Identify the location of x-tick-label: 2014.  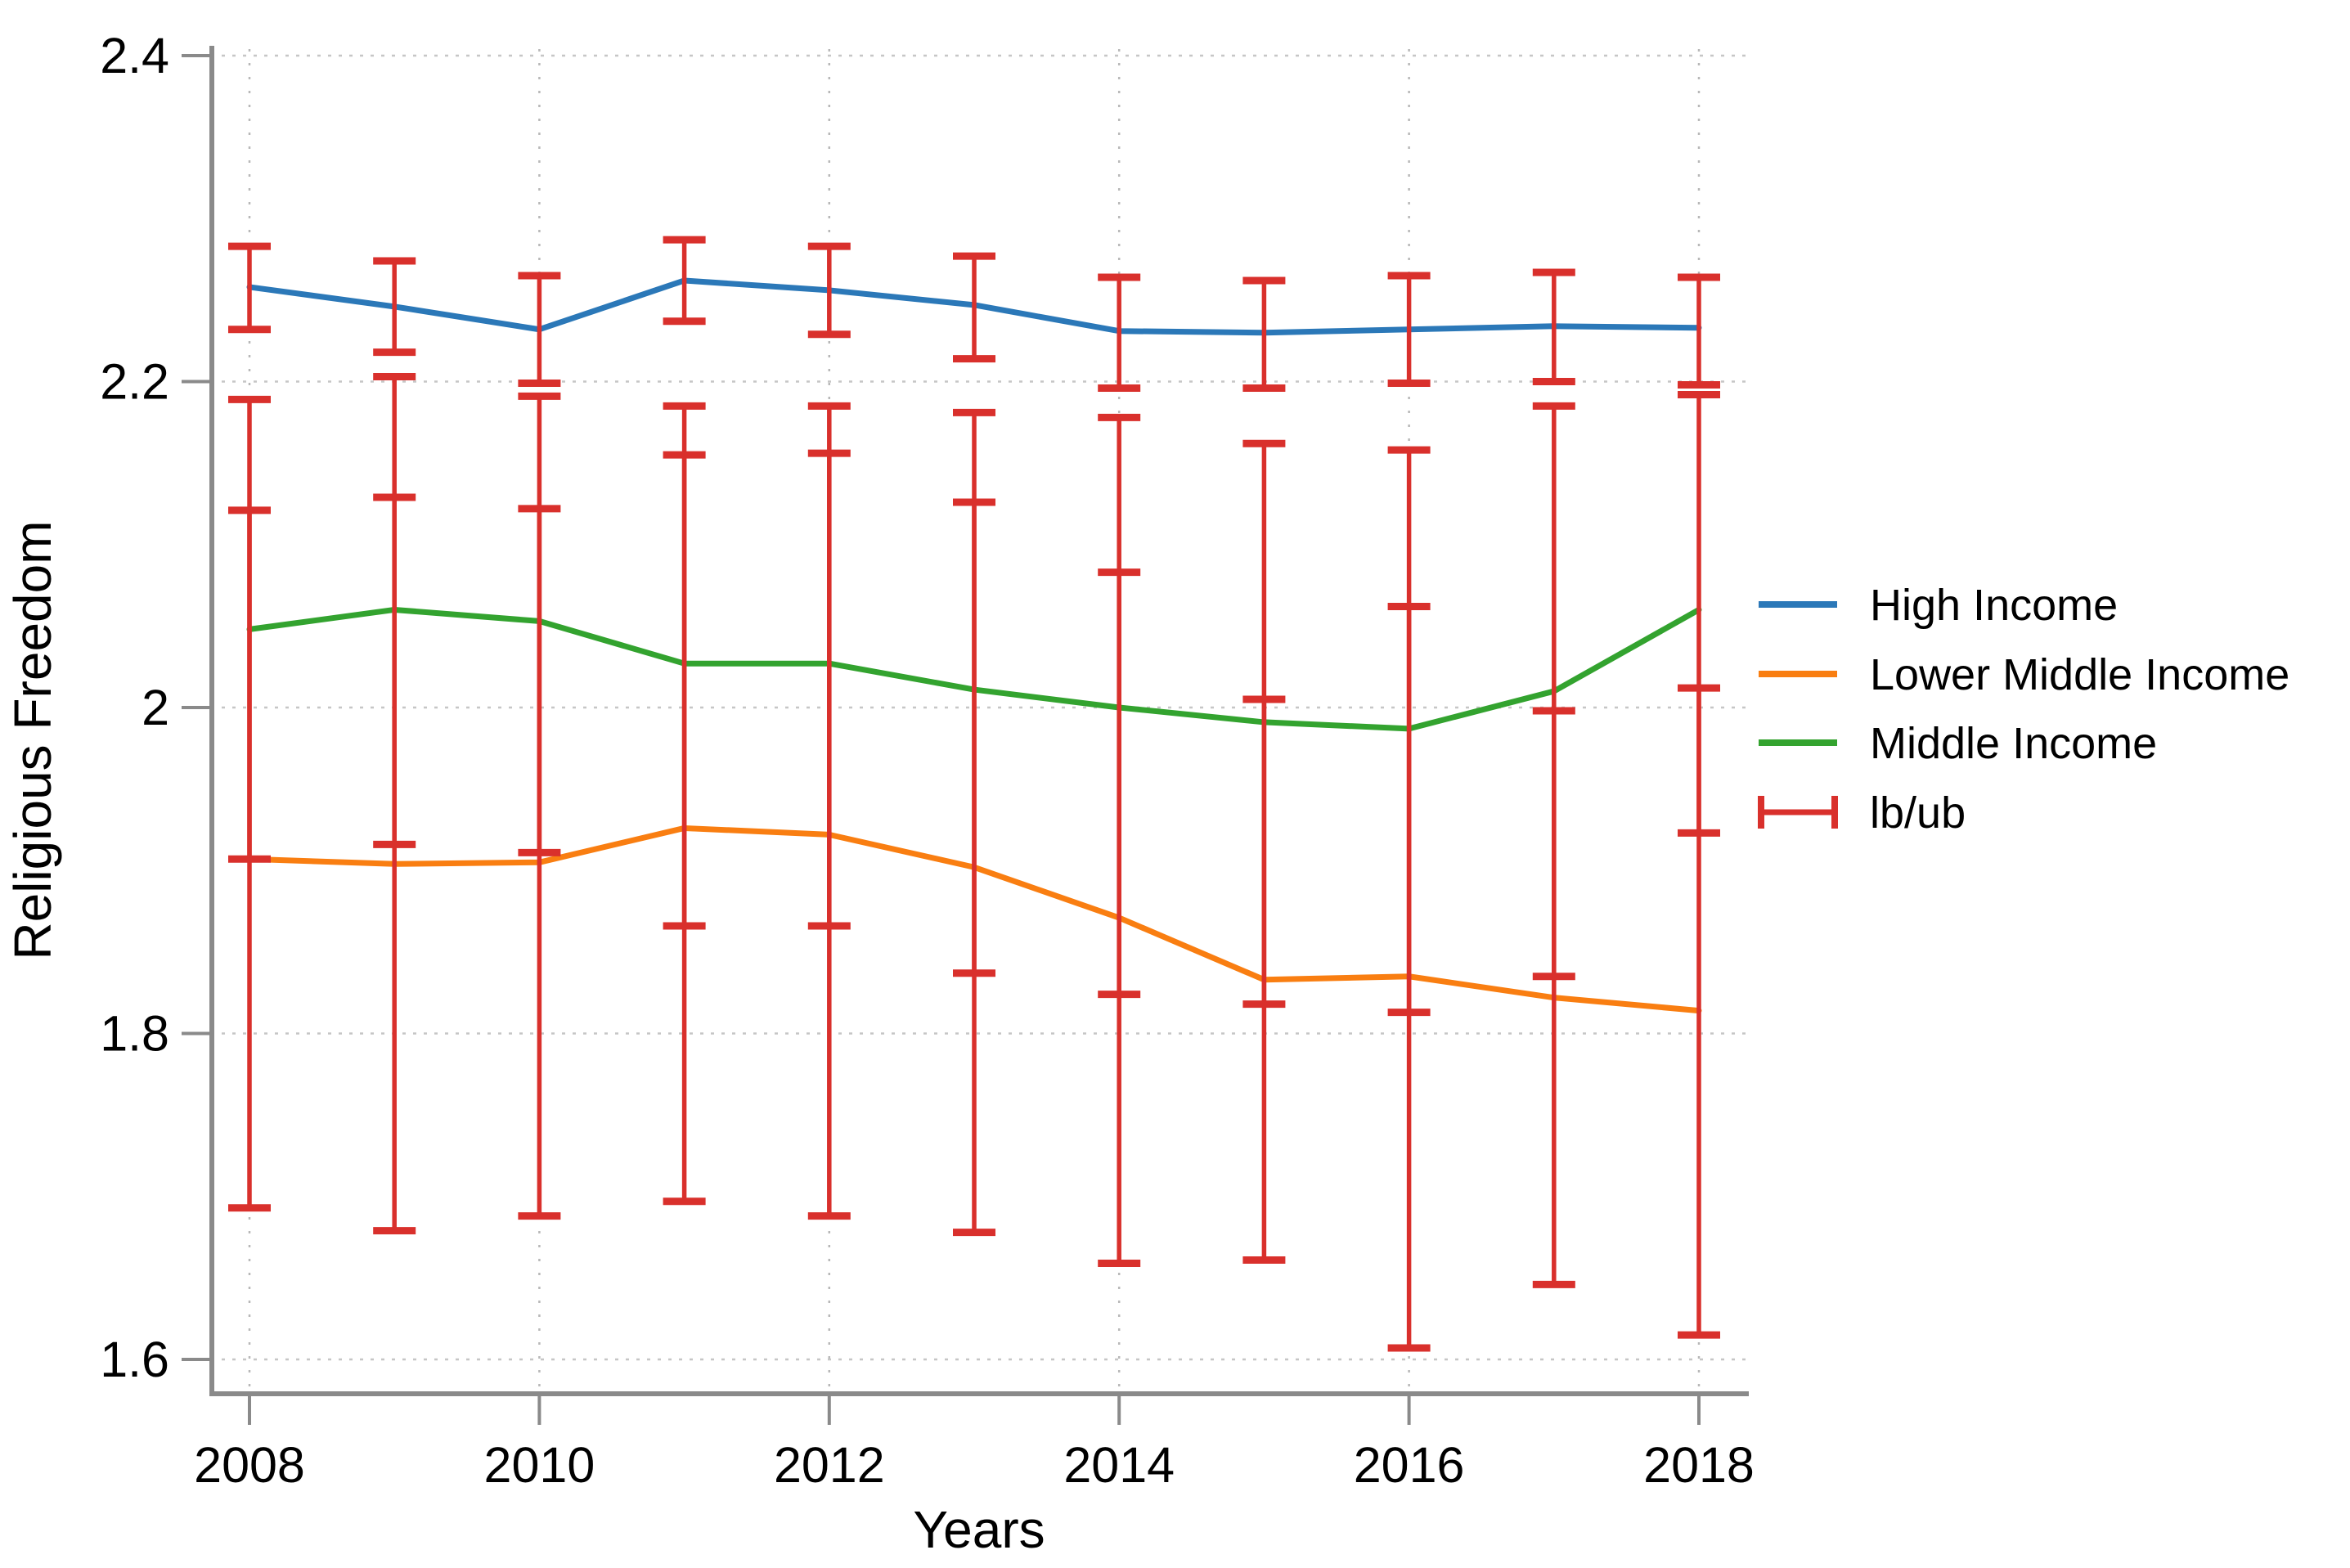
(1119, 1465).